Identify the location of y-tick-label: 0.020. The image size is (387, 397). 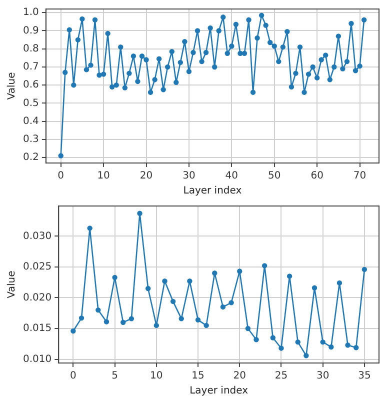
(37, 298).